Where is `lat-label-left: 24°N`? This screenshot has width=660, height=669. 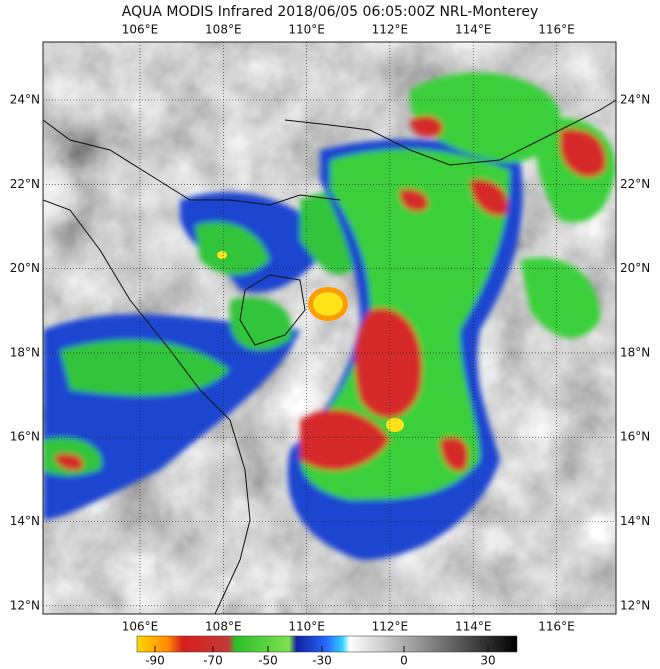
lat-label-left: 24°N is located at coordinates (25, 100).